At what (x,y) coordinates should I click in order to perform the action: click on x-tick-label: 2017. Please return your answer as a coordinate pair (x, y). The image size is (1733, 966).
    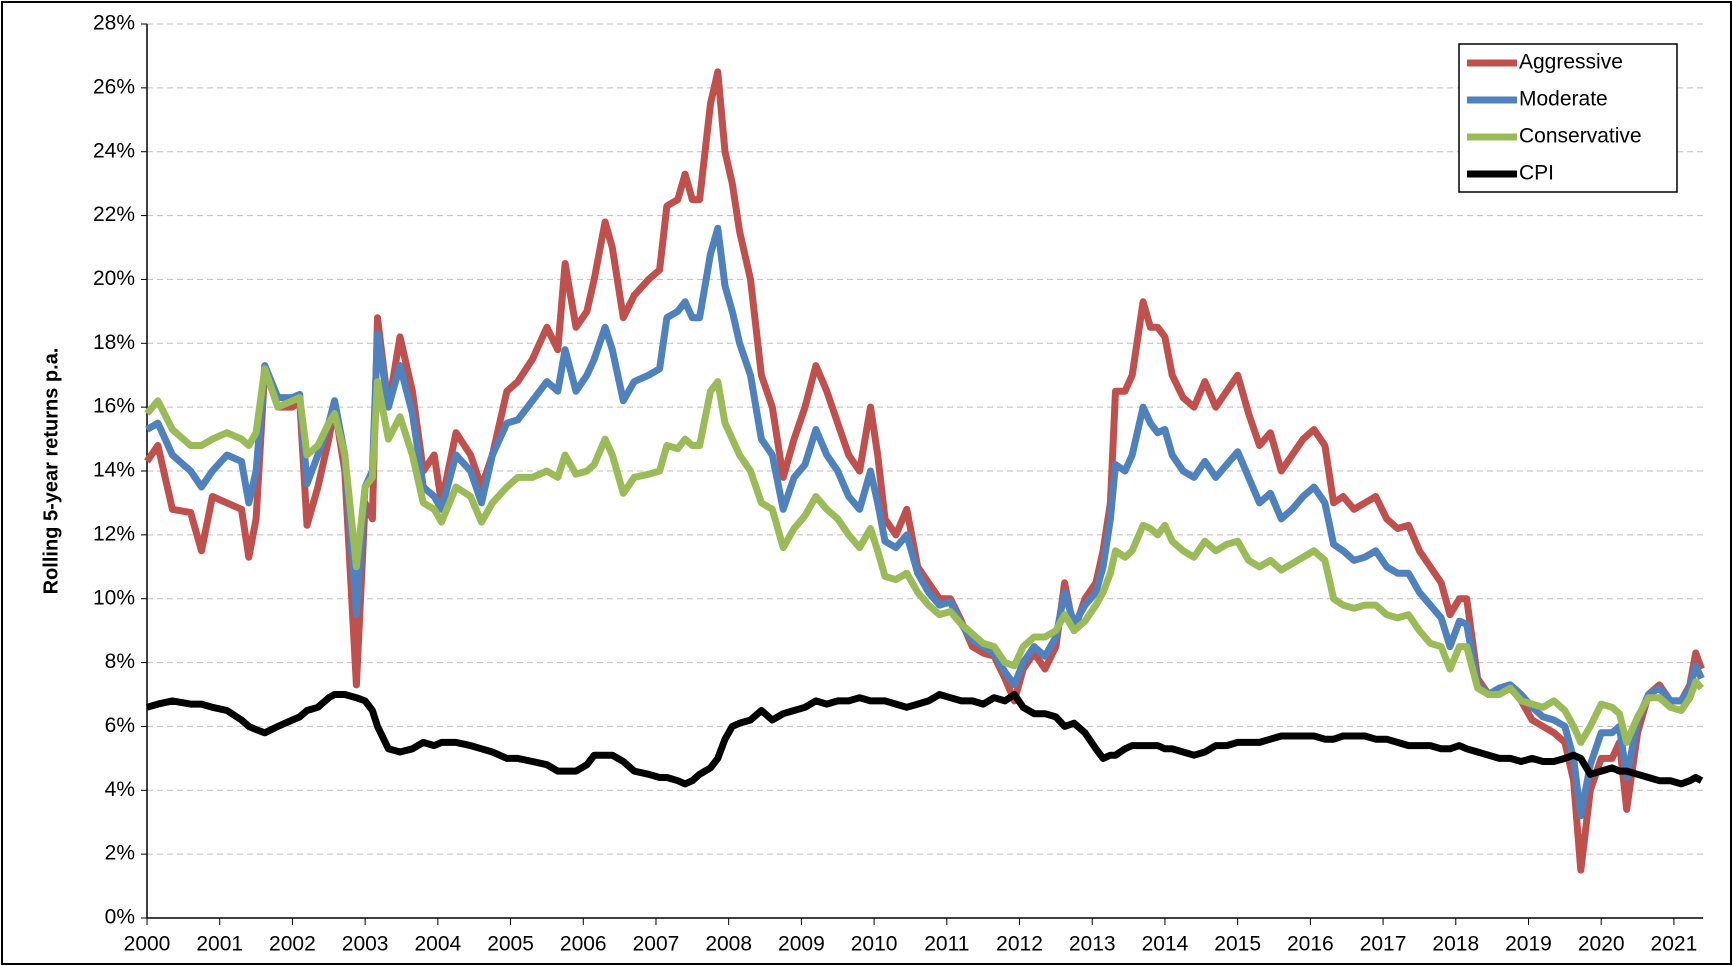
    Looking at the image, I should click on (1383, 944).